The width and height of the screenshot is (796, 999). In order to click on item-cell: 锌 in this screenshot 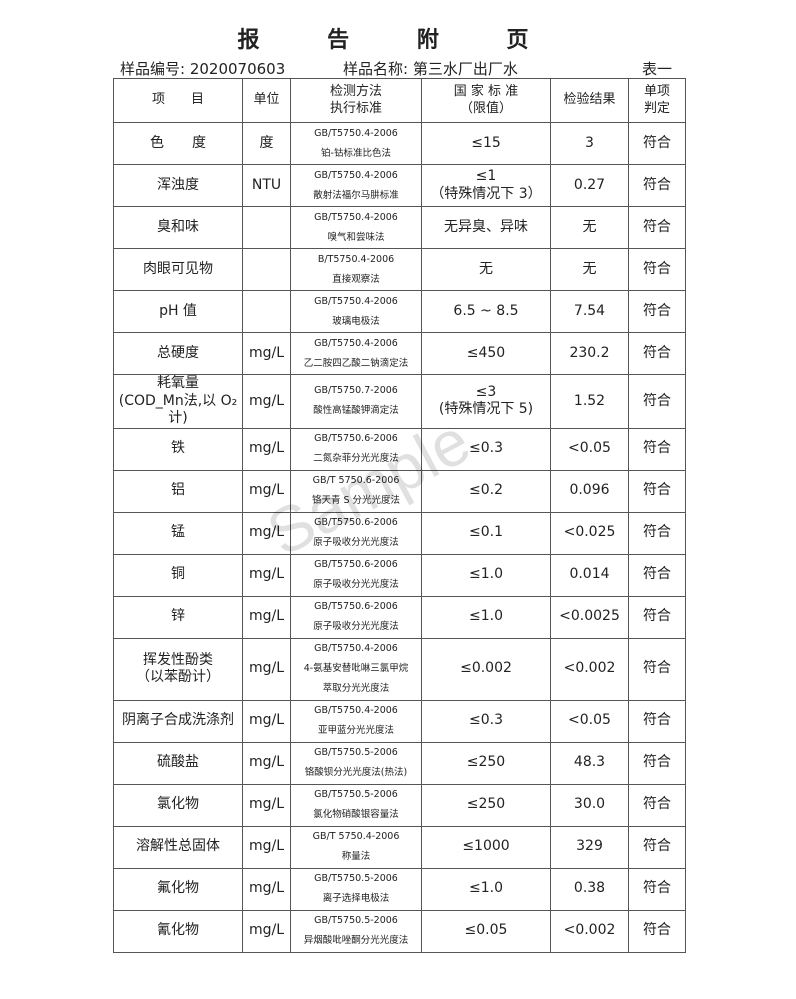, I will do `click(178, 617)`.